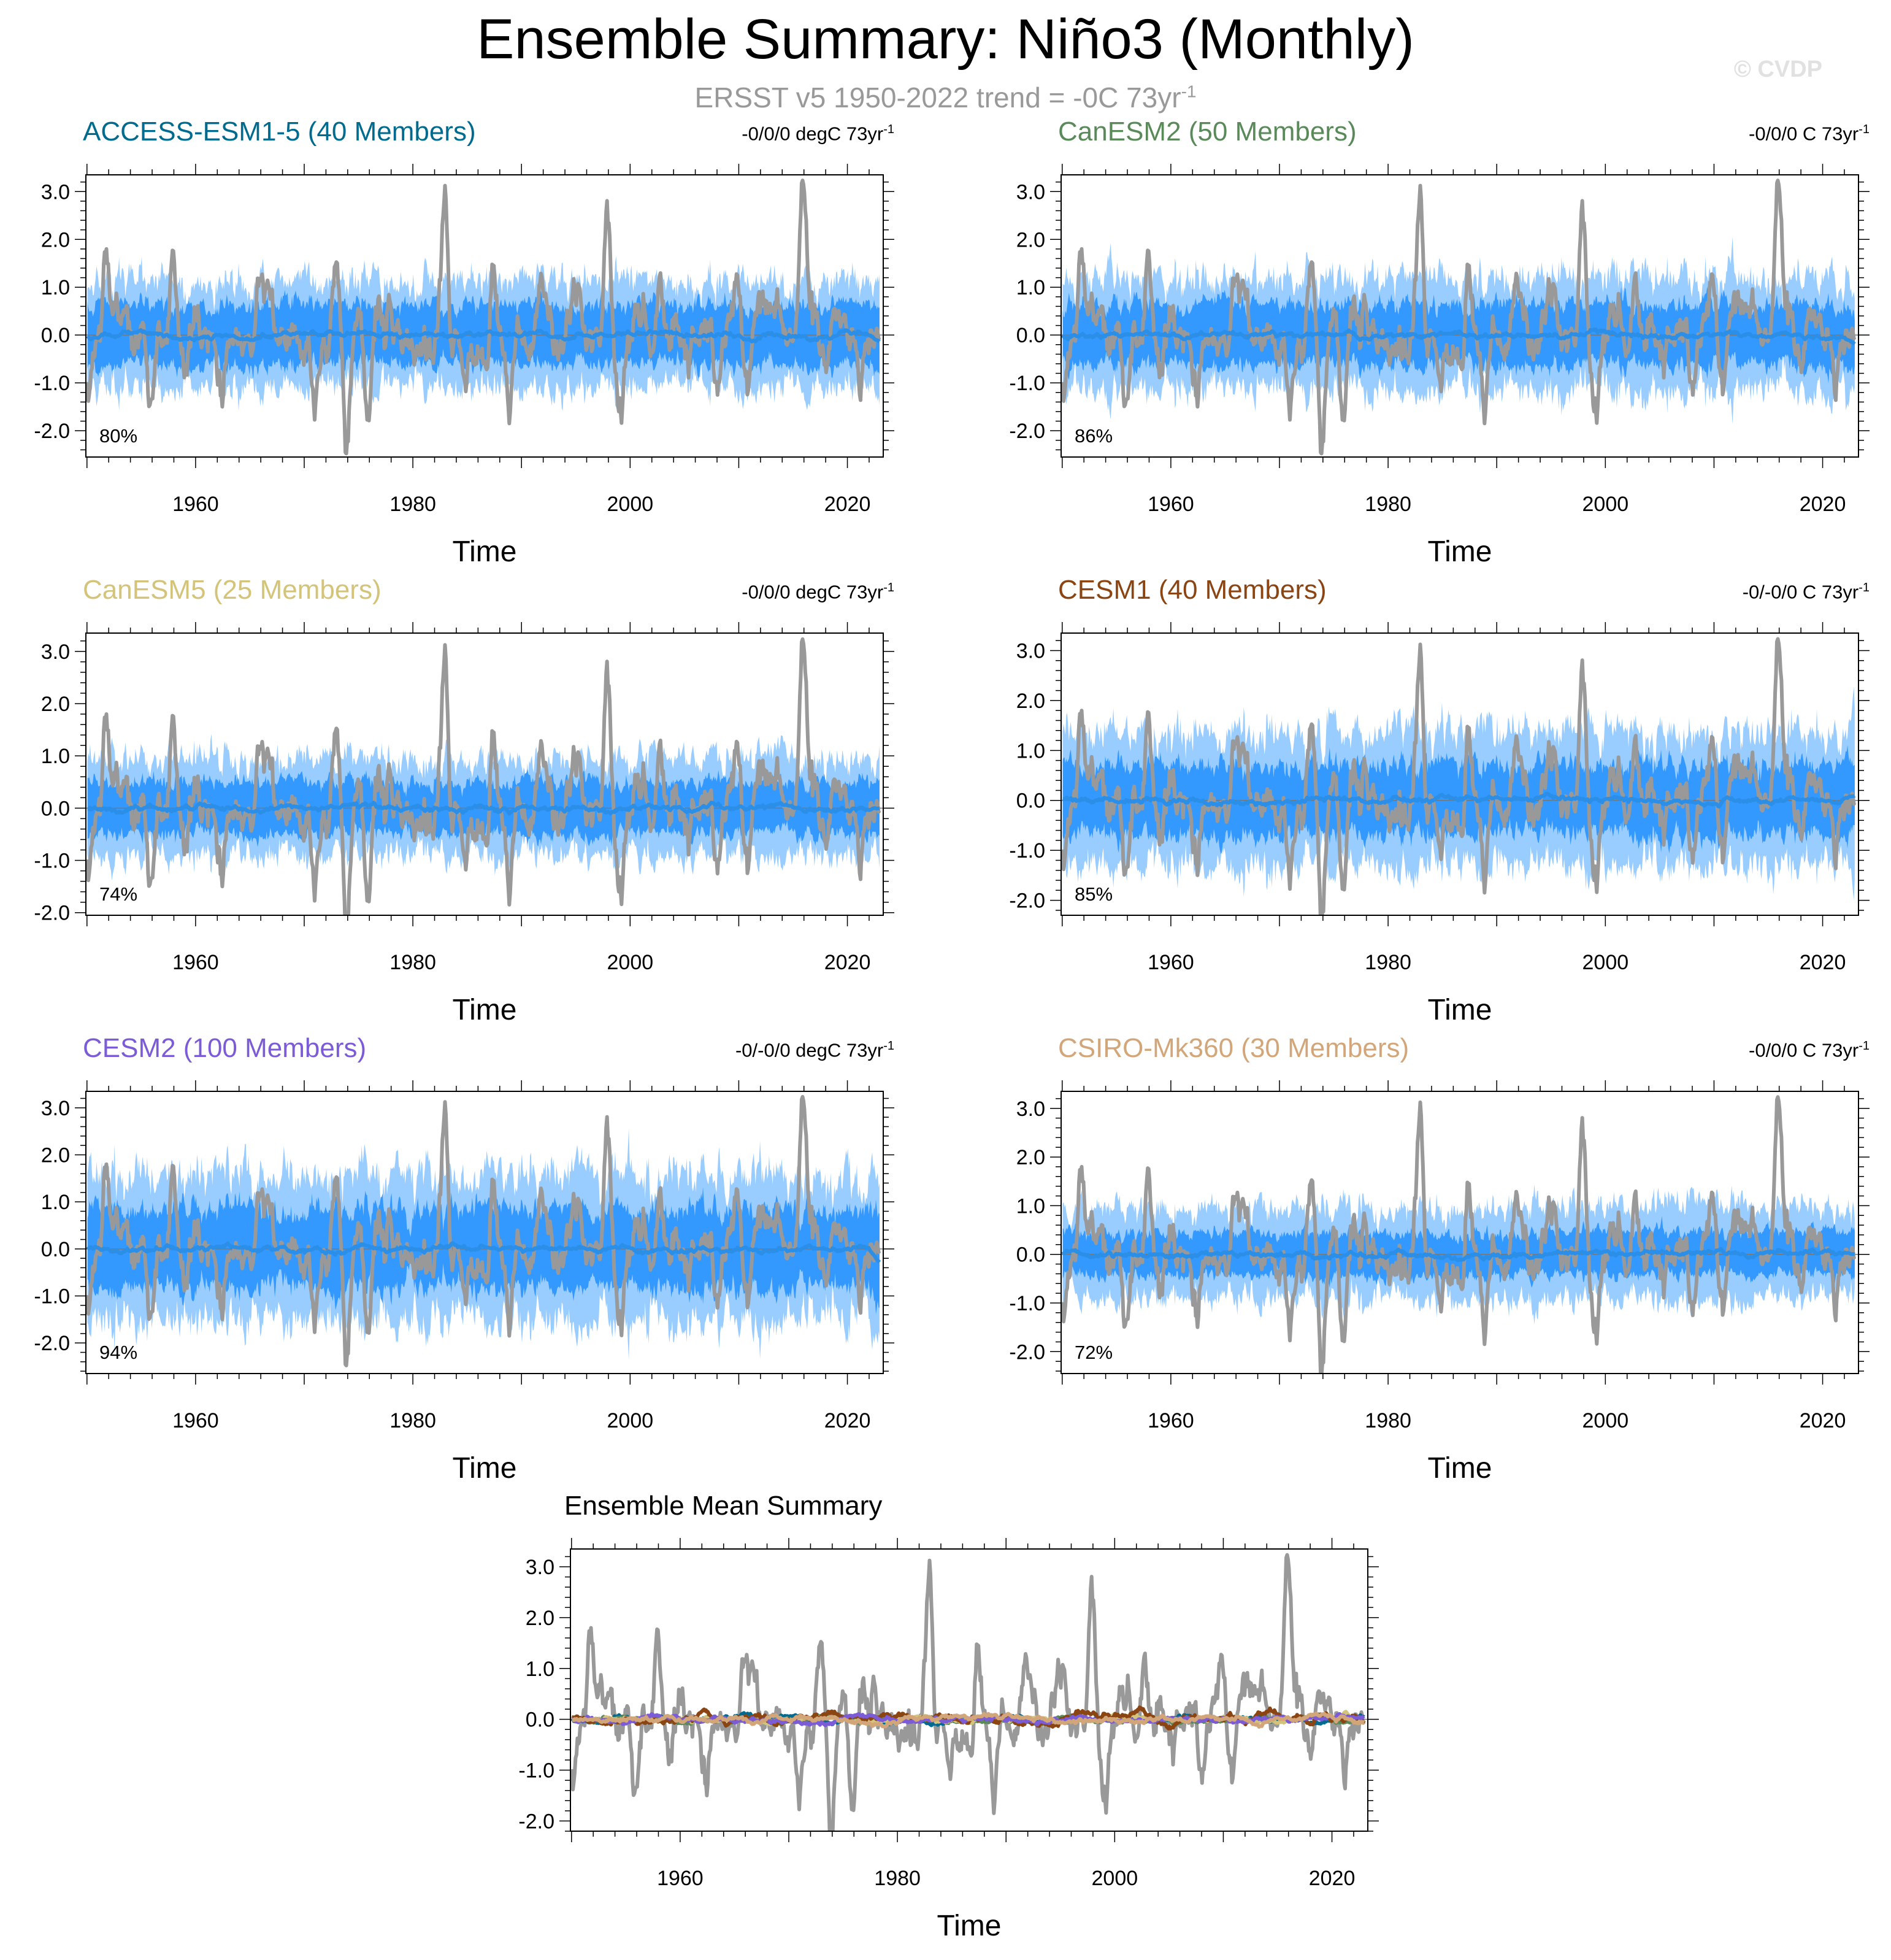  I want to click on percent-label: 85%, so click(1094, 894).